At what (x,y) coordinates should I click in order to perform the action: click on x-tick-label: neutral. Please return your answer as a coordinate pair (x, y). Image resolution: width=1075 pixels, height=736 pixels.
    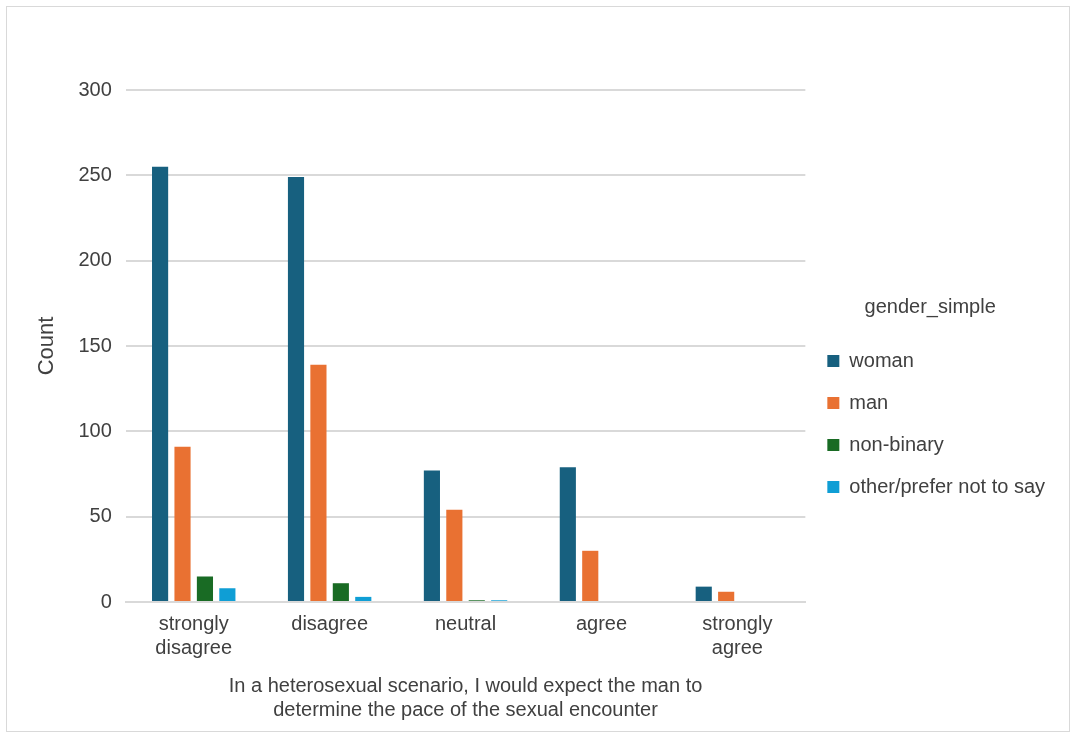
    Looking at the image, I should click on (465, 622).